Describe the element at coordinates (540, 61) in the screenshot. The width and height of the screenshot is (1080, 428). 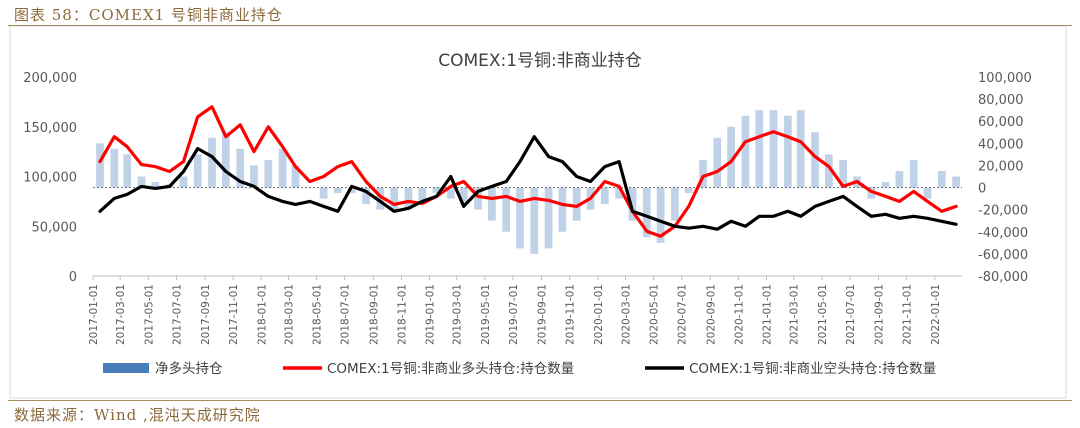
I see `chart-title: COMEX:1号铜:非商业持仓` at that location.